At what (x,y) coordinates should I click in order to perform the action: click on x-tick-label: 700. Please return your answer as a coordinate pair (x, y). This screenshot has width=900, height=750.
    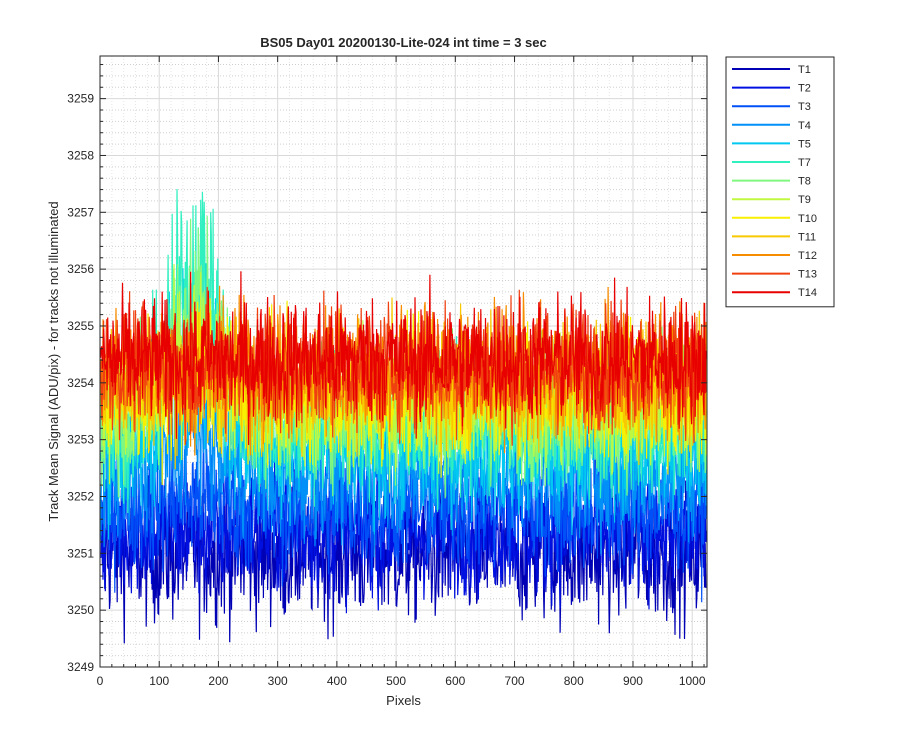
    Looking at the image, I should click on (515, 681).